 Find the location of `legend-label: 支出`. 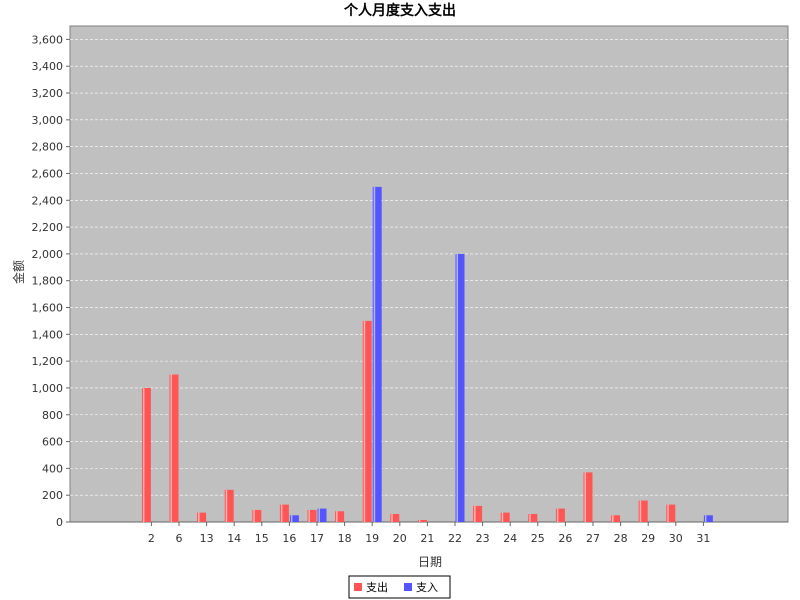

legend-label: 支出 is located at coordinates (377, 587).